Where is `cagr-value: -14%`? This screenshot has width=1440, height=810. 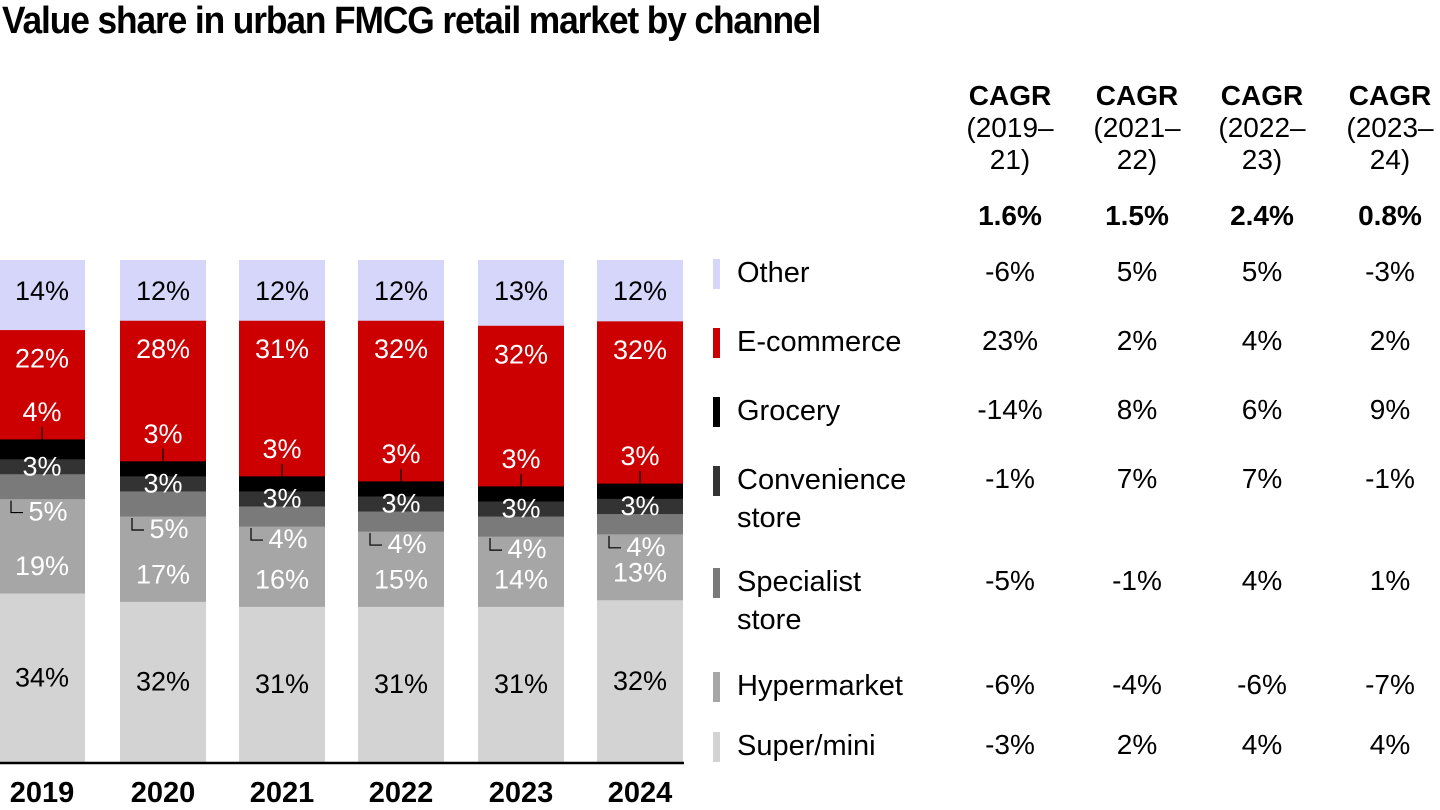
cagr-value: -14% is located at coordinates (1010, 409).